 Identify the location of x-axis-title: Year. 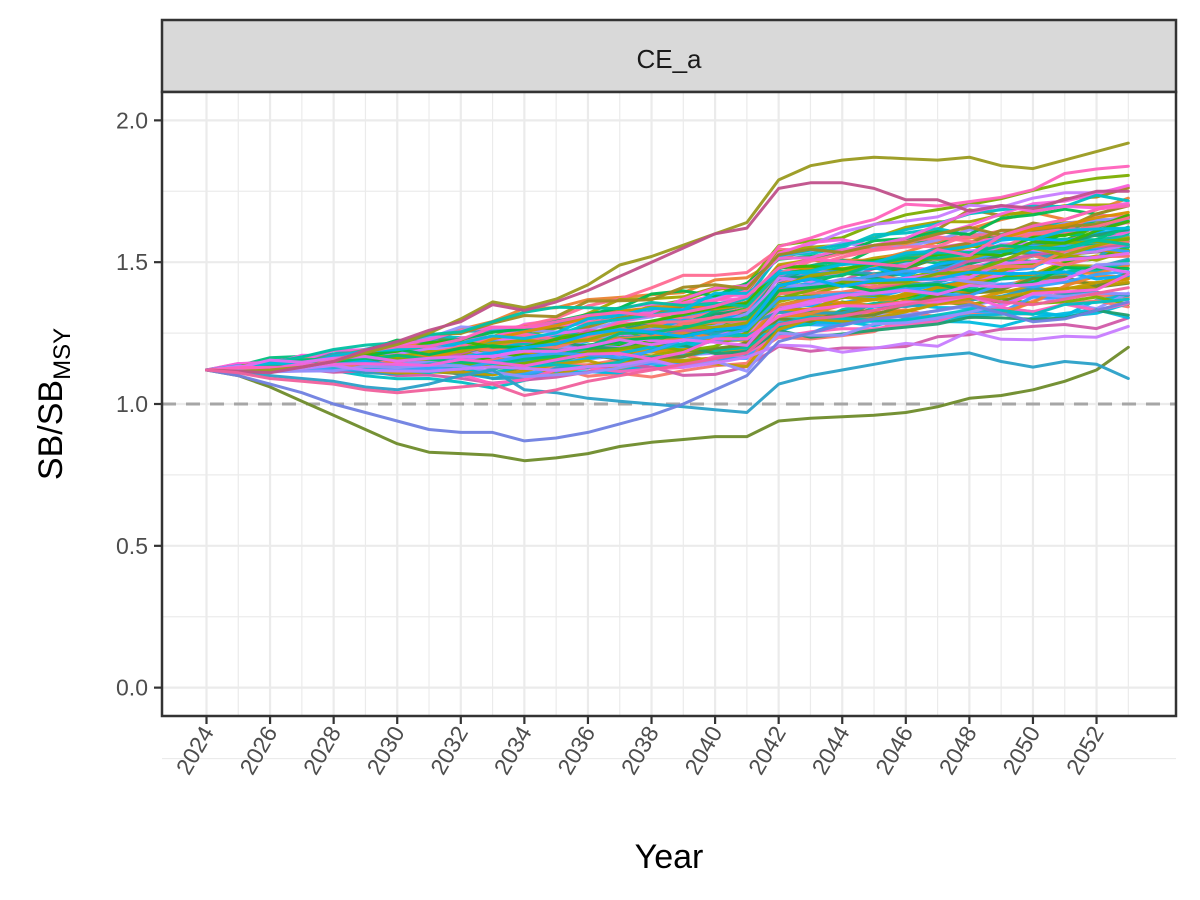
(669, 857).